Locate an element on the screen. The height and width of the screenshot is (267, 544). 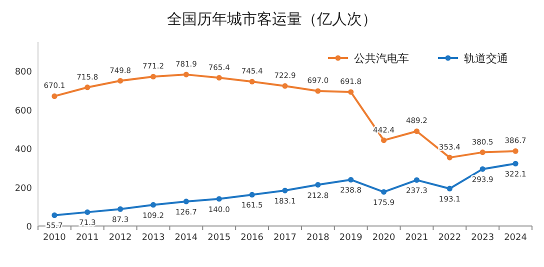
x-tick-label: 2021 is located at coordinates (416, 238).